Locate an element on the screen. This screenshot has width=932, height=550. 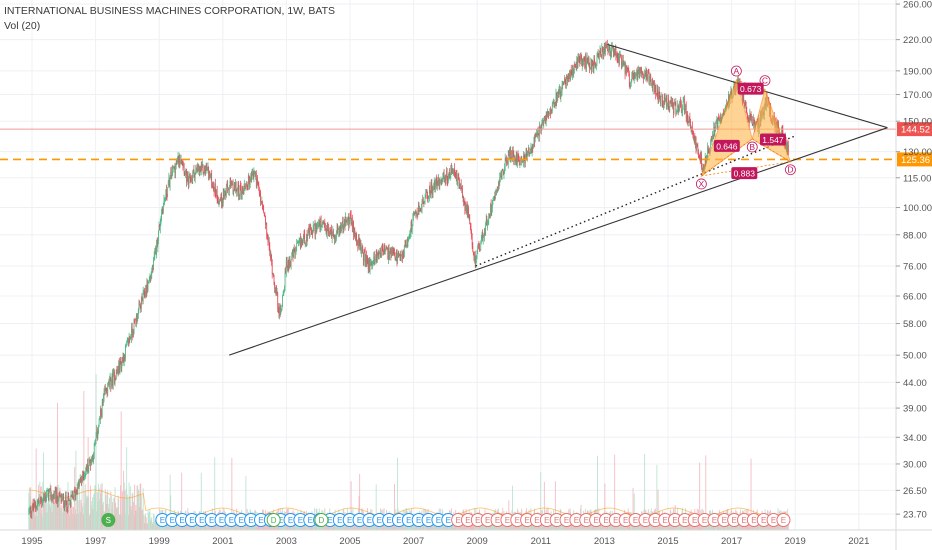
ratio-badge is located at coordinates (726, 145).